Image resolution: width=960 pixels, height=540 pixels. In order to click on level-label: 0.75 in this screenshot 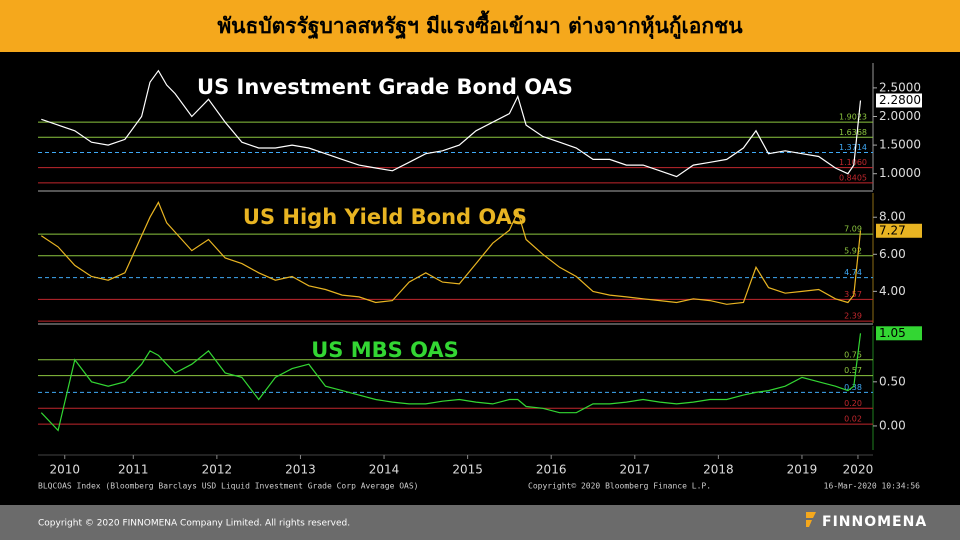, I will do `click(853, 354)`.